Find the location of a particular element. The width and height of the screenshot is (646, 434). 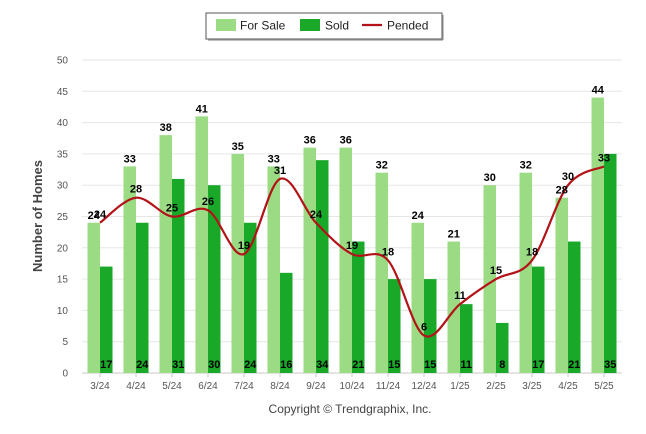

pended-value-label: 30 is located at coordinates (568, 177).